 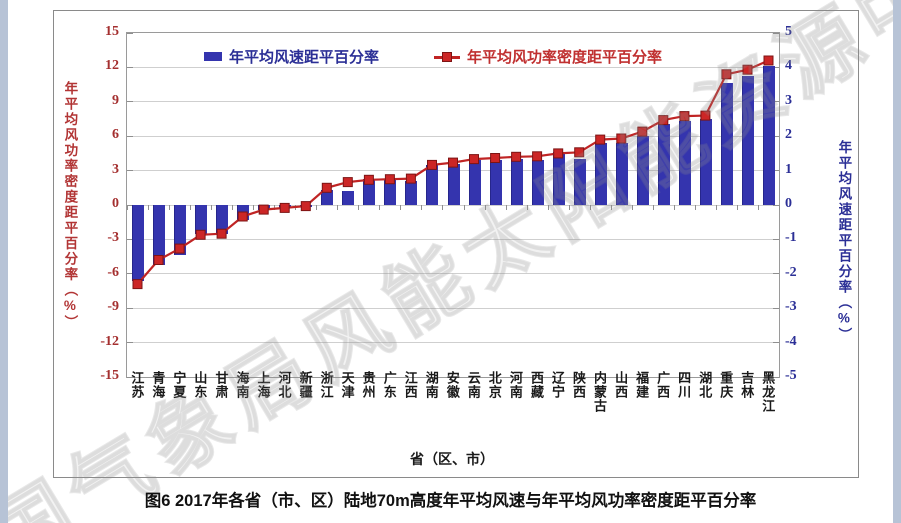 What do you see at coordinates (621, 138) in the screenshot?
I see `line-marker-山西` at bounding box center [621, 138].